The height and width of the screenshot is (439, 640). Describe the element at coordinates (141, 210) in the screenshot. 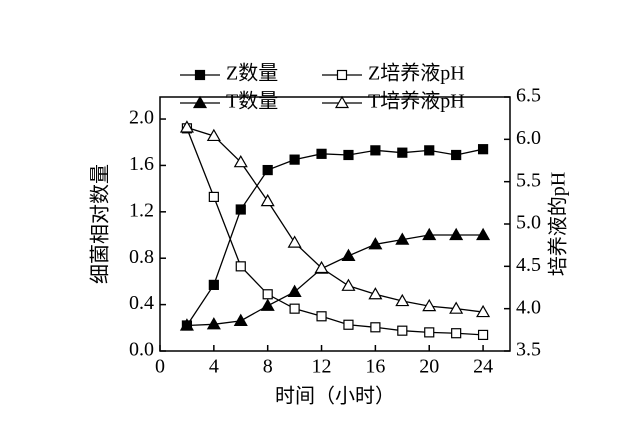

I see `y-tick-label: 1.2` at that location.